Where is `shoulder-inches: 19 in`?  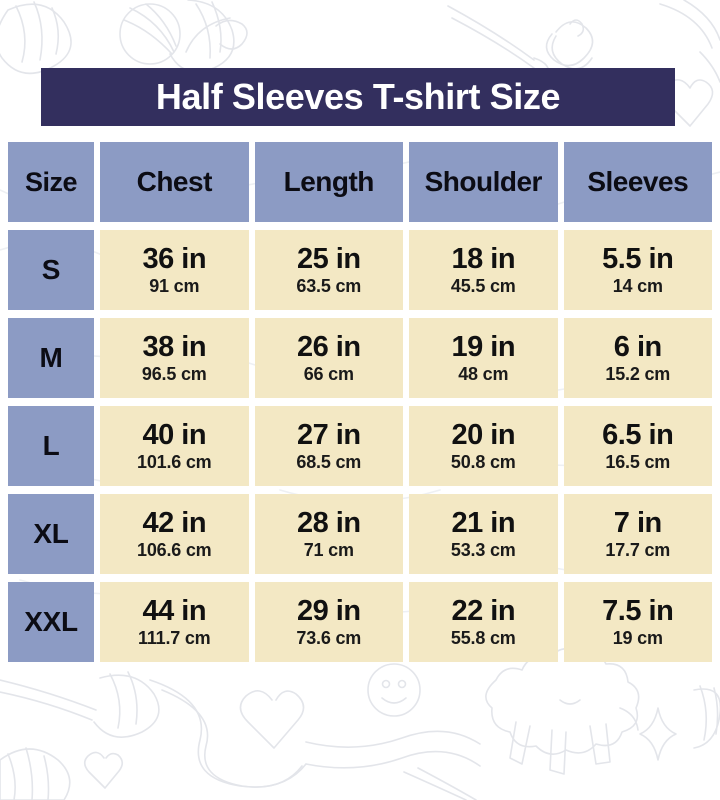
shoulder-inches: 19 in is located at coordinates (483, 346).